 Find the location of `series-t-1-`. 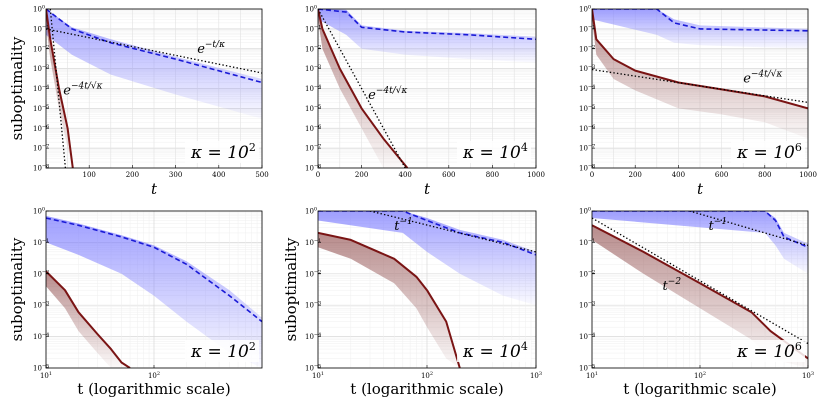

series-t-1- is located at coordinates (748, 229).